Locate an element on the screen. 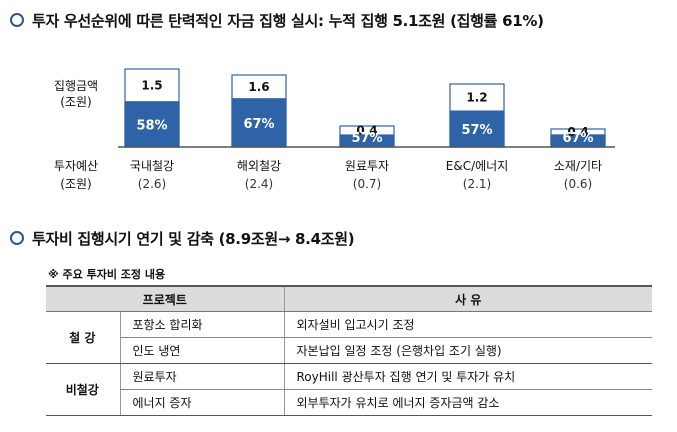 This screenshot has width=677, height=432. budget-value-label: (2.4) is located at coordinates (259, 184).